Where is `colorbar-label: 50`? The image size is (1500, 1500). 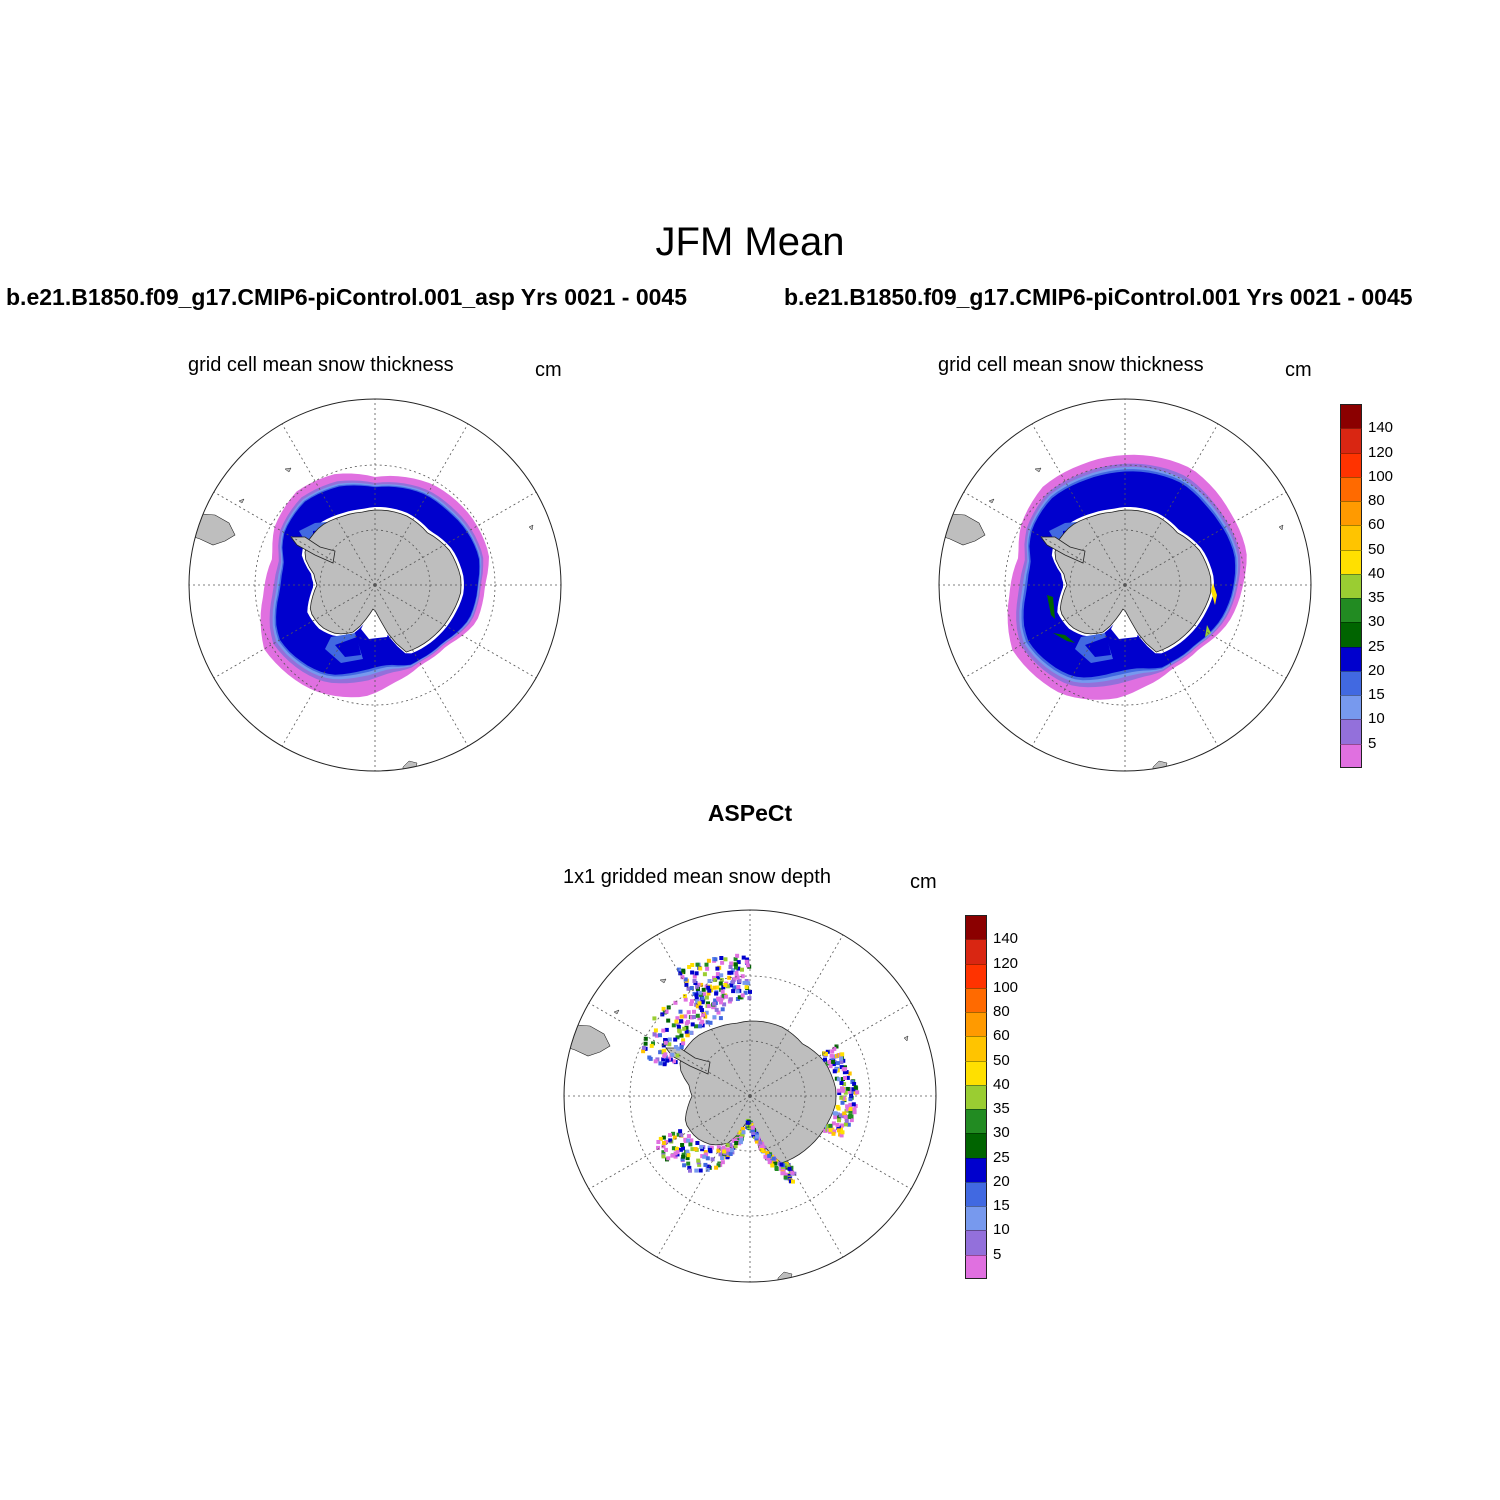 colorbar-label: 50 is located at coordinates (1376, 549).